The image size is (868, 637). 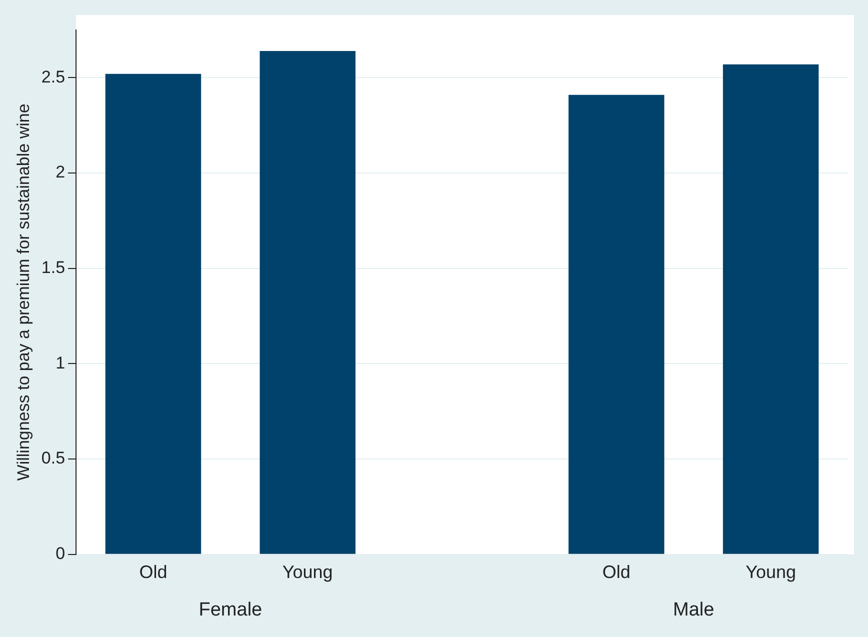 I want to click on text: Female, so click(x=230, y=610).